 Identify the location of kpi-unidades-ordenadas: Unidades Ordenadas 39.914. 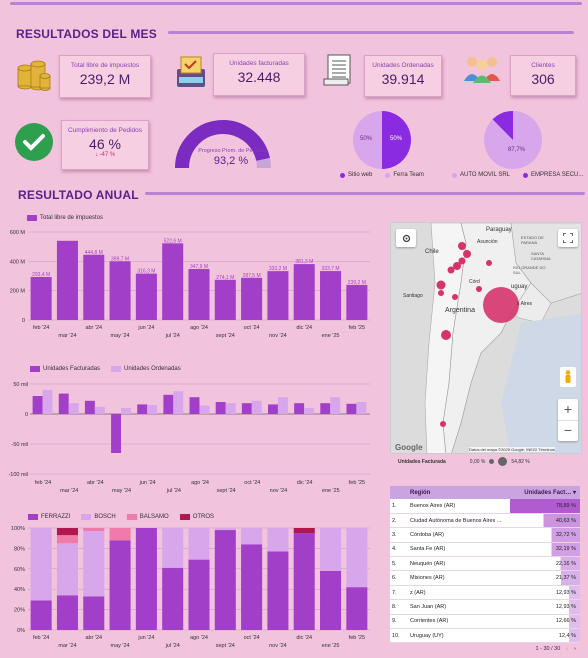
(403, 76).